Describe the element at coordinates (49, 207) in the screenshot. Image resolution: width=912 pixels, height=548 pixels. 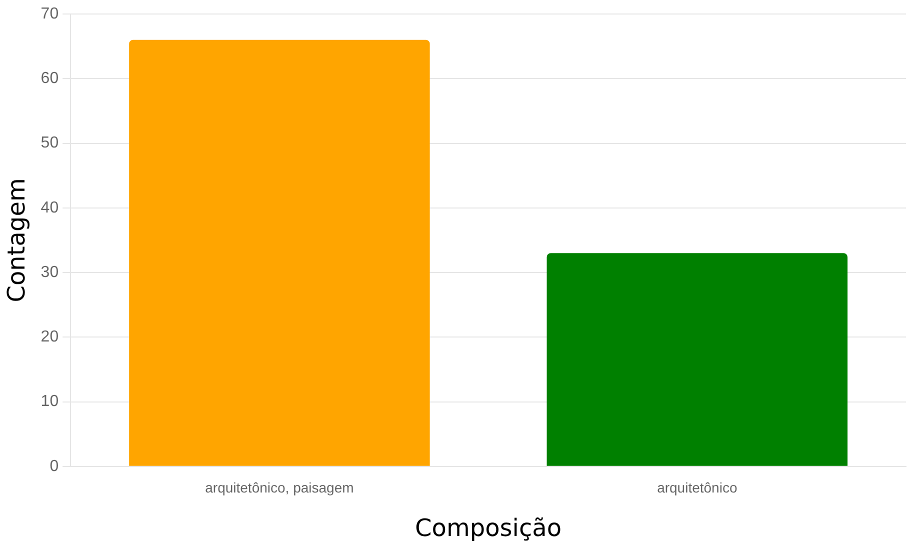
I see `y-tick-label: 40` at that location.